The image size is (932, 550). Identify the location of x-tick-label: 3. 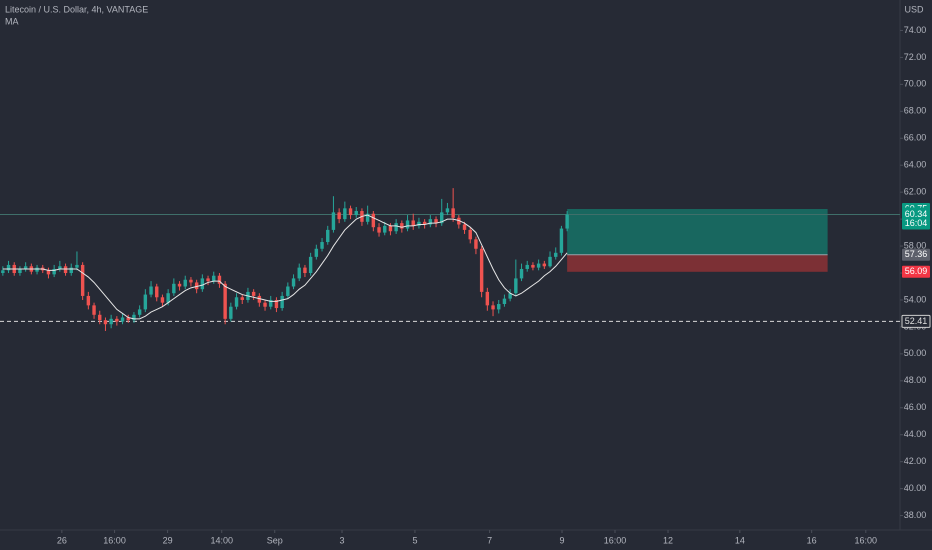
(341, 540).